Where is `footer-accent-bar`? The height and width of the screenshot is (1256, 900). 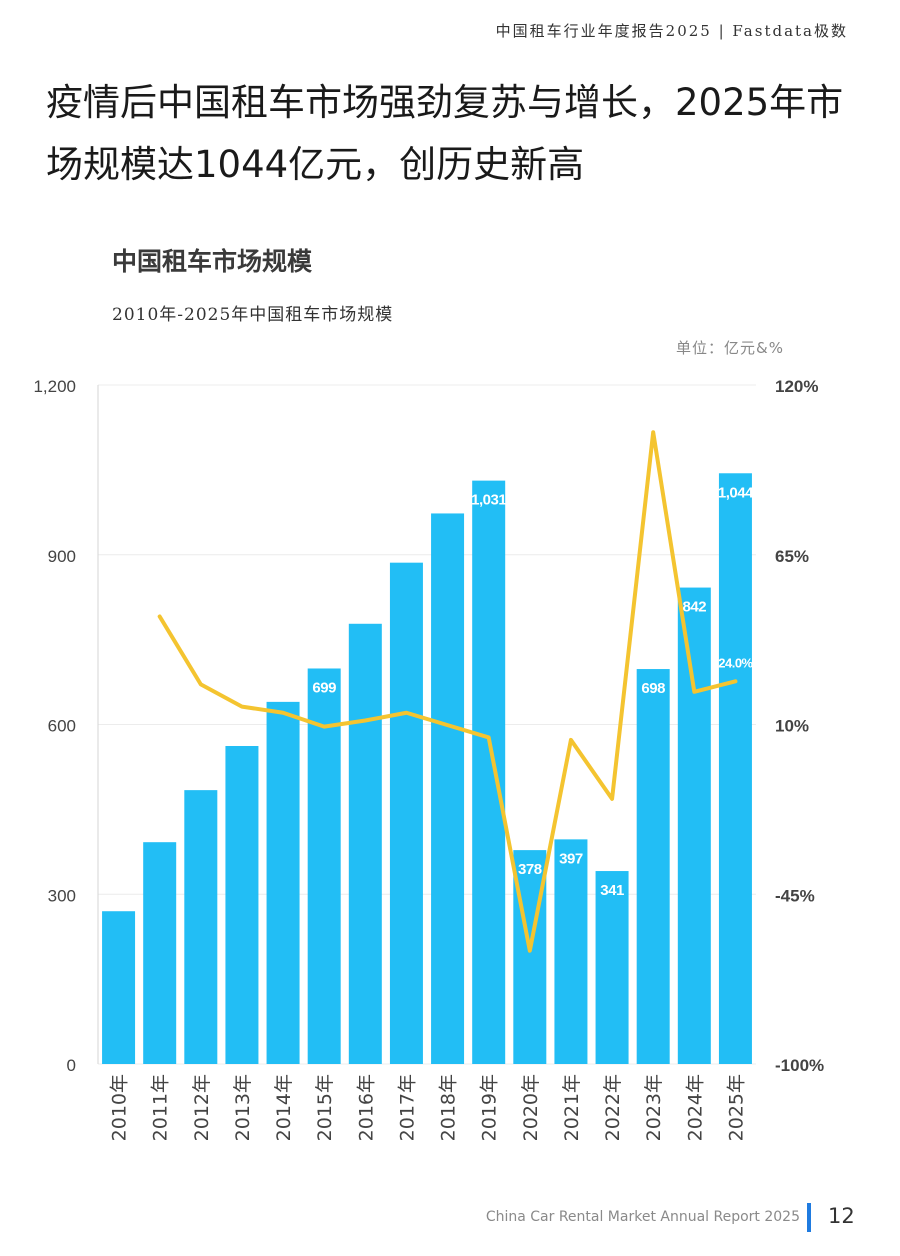
footer-accent-bar is located at coordinates (809, 1217).